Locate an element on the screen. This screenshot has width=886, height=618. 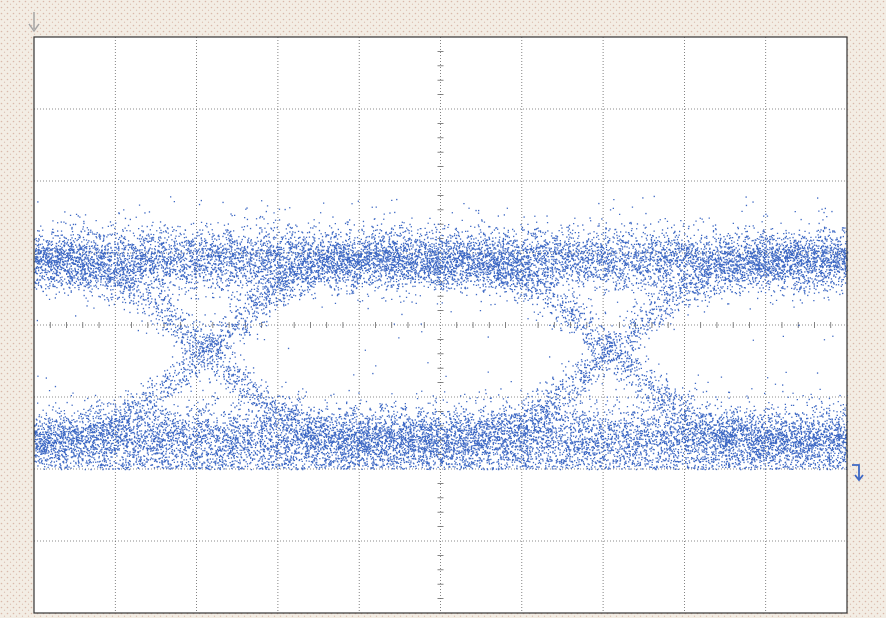
level-step-arrow-icon is located at coordinates (858, 473).